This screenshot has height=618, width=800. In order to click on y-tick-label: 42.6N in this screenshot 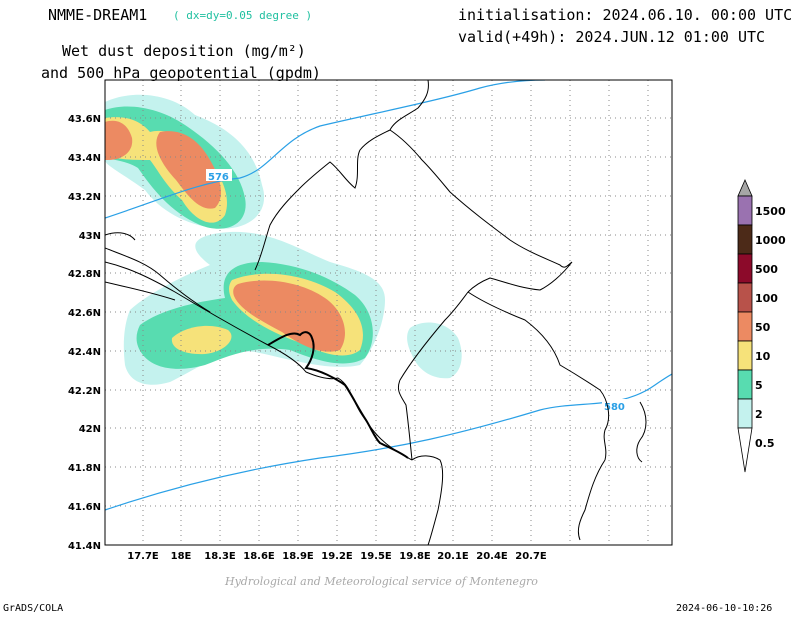, I will do `click(84, 313)`.